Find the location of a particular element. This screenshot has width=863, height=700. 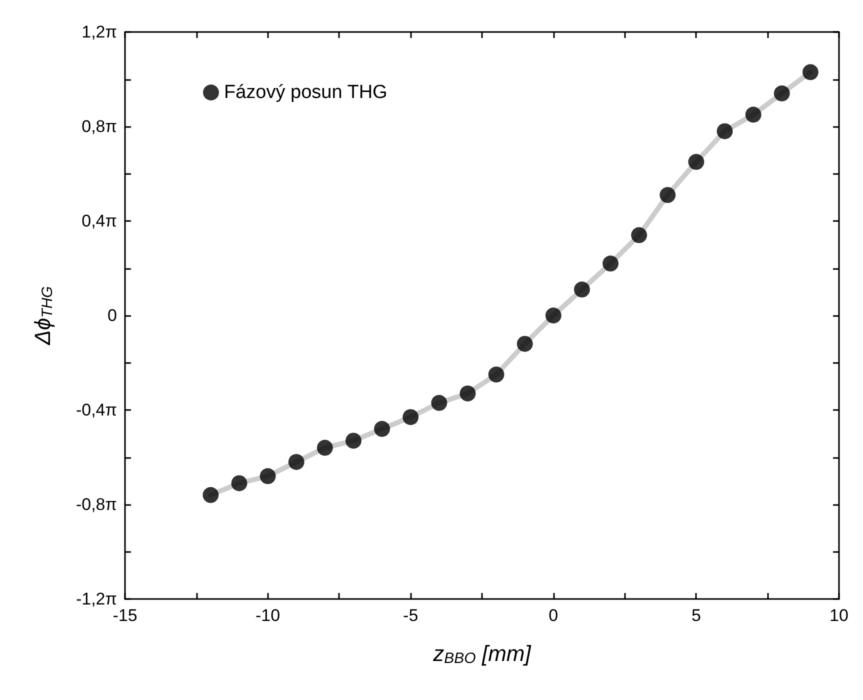

x-tick-label: 0 is located at coordinates (553, 615).